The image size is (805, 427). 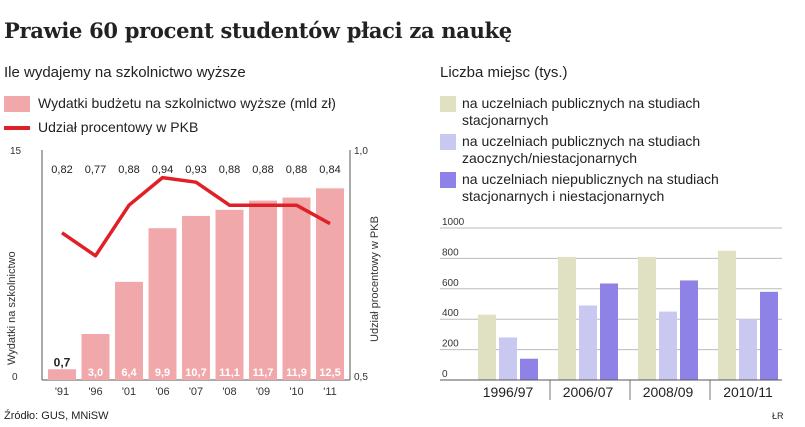 I want to click on x-tick-label: '01, so click(x=129, y=392).